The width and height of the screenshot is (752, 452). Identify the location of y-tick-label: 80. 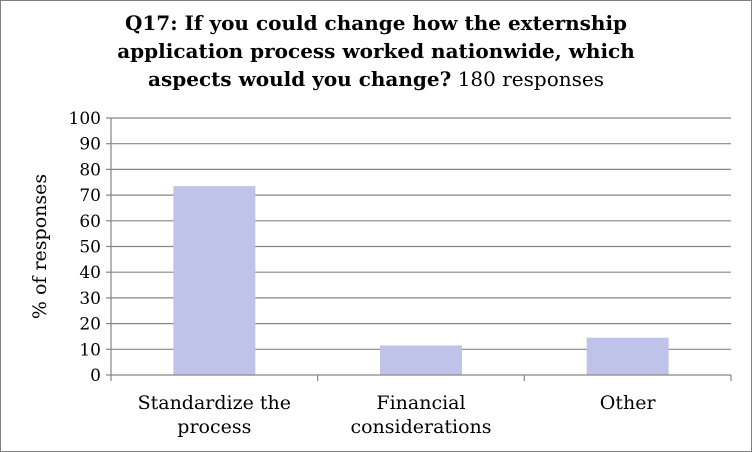
(90, 170).